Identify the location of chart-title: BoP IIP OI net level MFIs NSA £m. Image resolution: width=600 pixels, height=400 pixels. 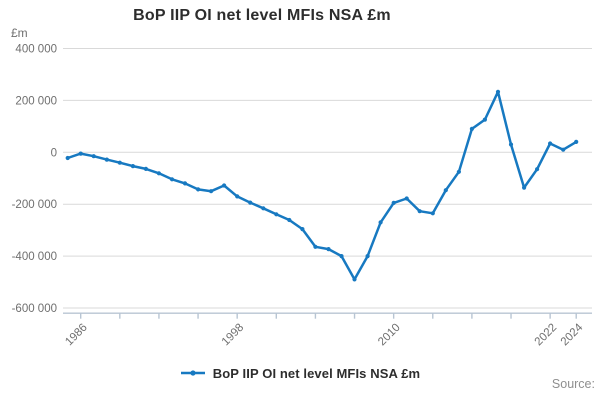
(262, 15).